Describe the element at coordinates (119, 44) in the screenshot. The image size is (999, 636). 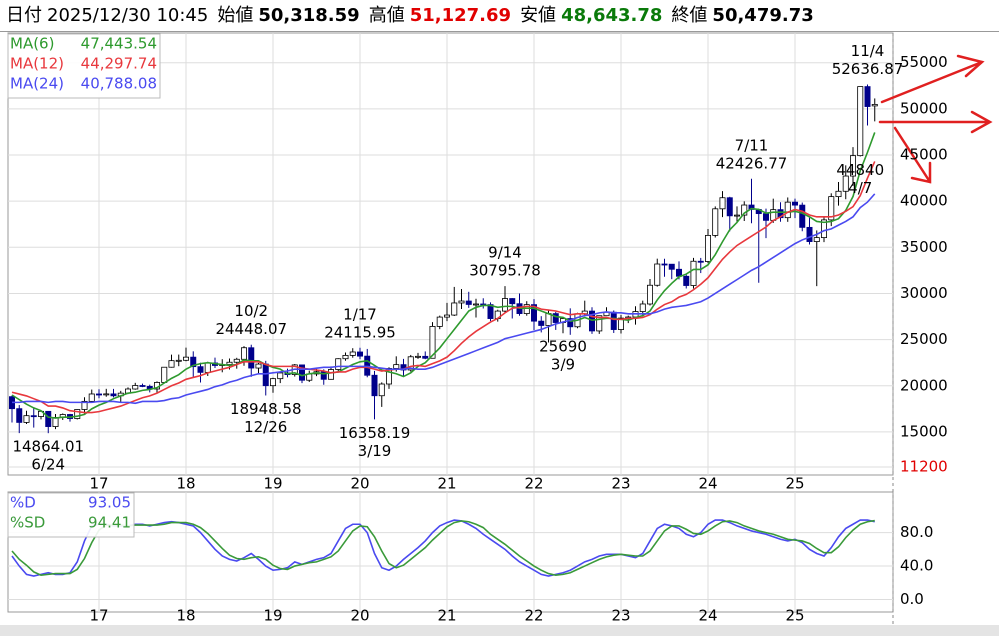
I see `legend-value: 47,443.54` at that location.